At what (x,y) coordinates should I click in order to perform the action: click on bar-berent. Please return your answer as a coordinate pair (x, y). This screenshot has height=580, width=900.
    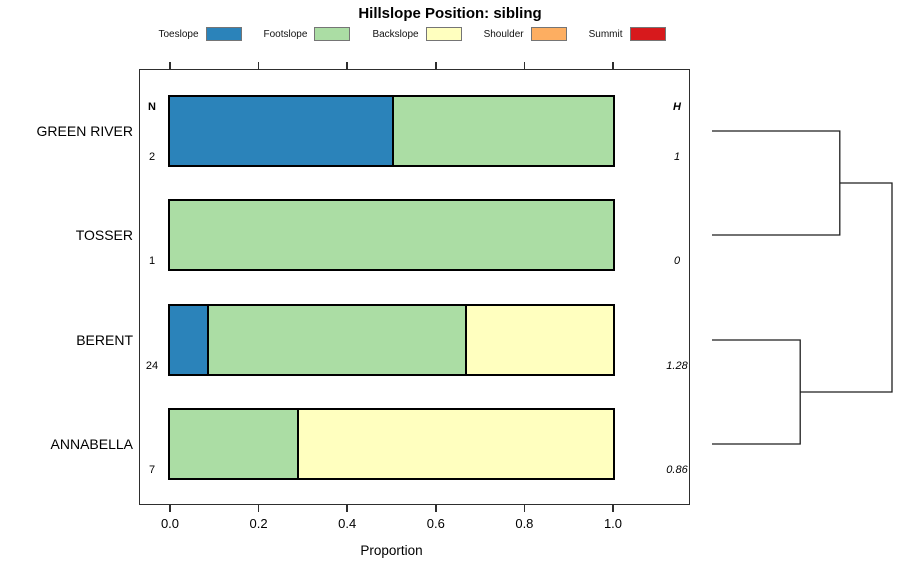
    Looking at the image, I should click on (391, 340).